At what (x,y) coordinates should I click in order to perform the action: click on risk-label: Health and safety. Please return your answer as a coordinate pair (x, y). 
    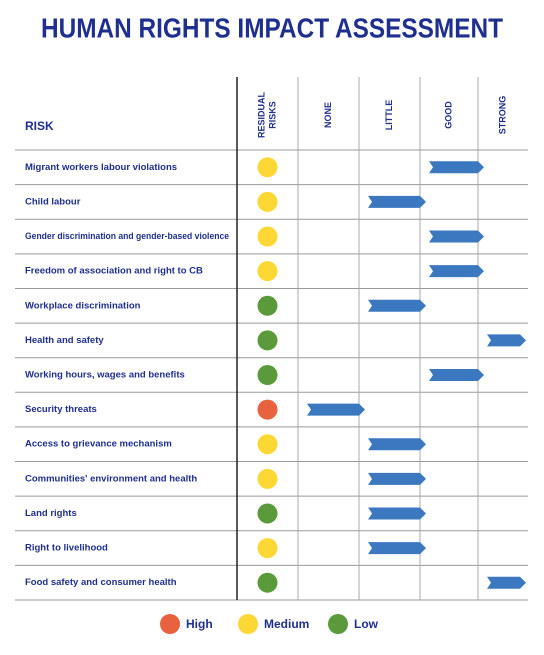
    Looking at the image, I should click on (64, 340).